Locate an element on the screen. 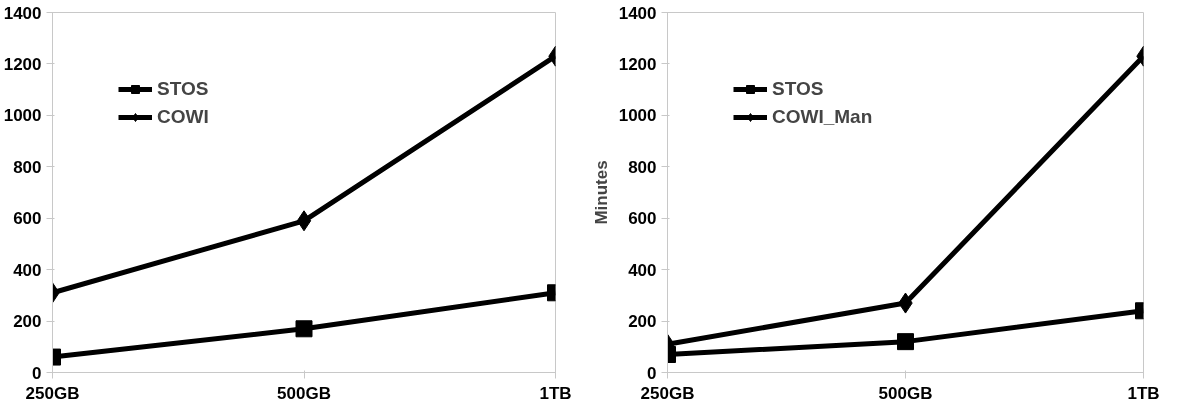  legend-label: COWI_Man is located at coordinates (822, 117).